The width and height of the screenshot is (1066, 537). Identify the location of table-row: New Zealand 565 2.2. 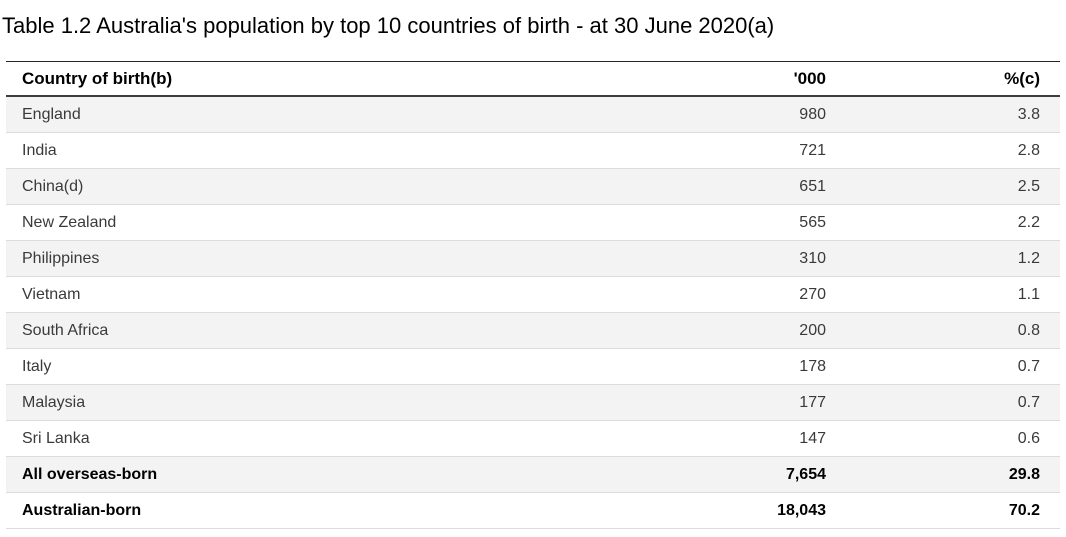
(533, 222).